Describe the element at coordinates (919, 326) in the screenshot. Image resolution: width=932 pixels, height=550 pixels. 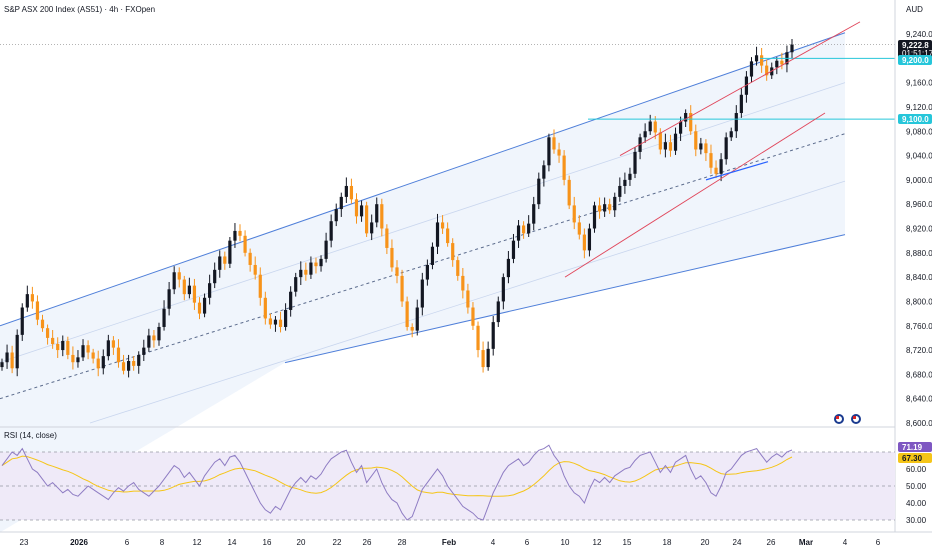
I see `price-tick-label: 8,760.0` at that location.